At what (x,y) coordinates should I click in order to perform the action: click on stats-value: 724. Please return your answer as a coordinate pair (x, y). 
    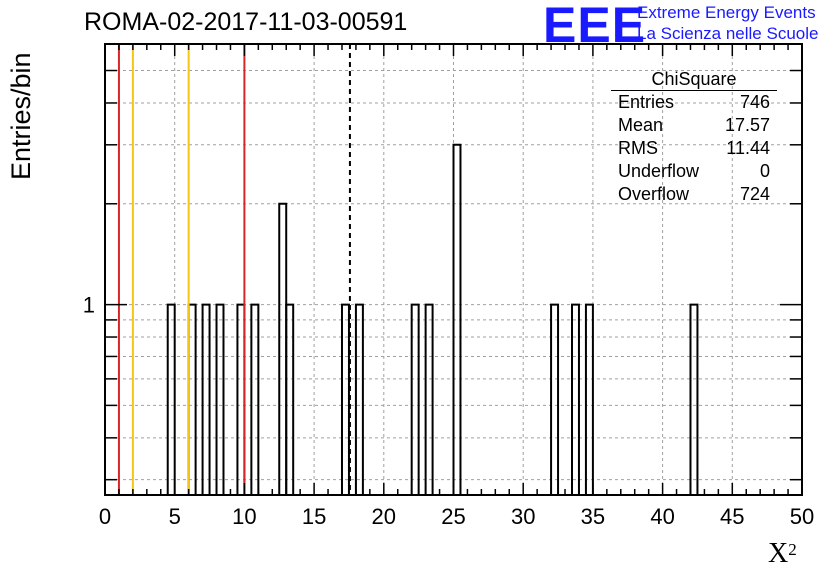
    Looking at the image, I should click on (754, 194).